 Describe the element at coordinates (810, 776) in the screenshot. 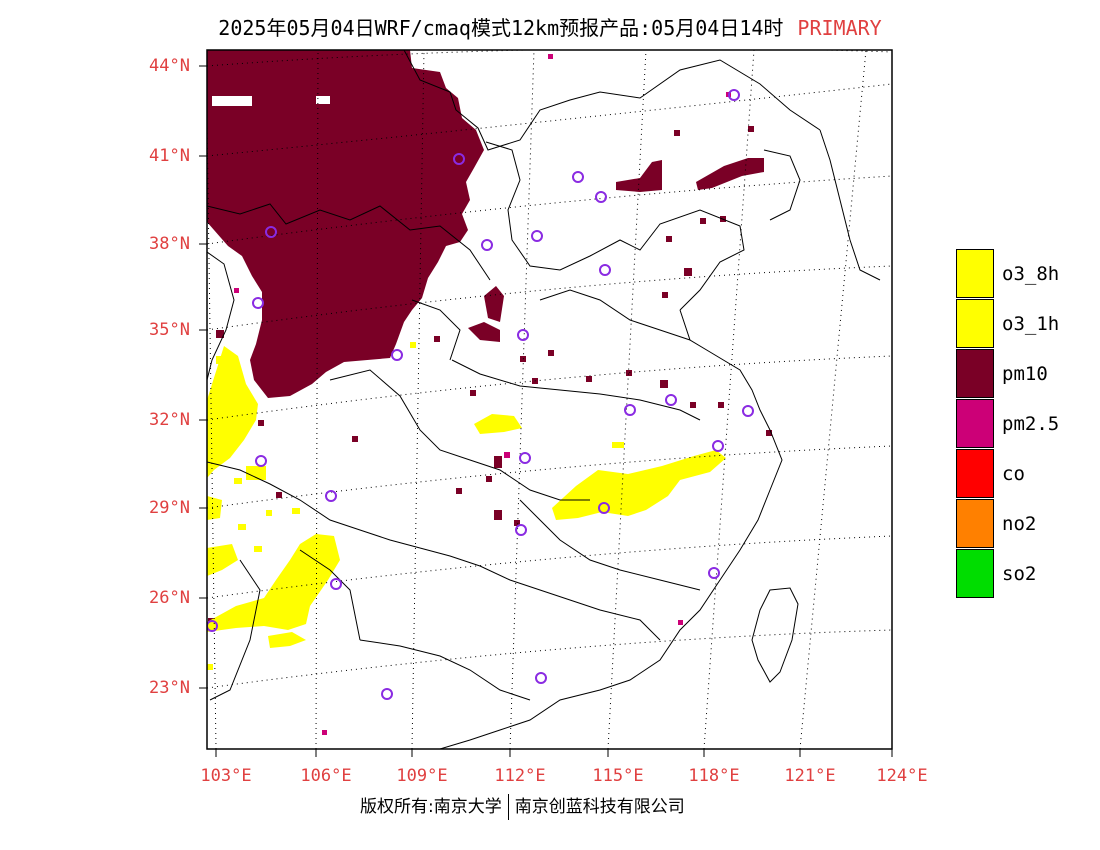

I see `lon-label: 121°E` at that location.